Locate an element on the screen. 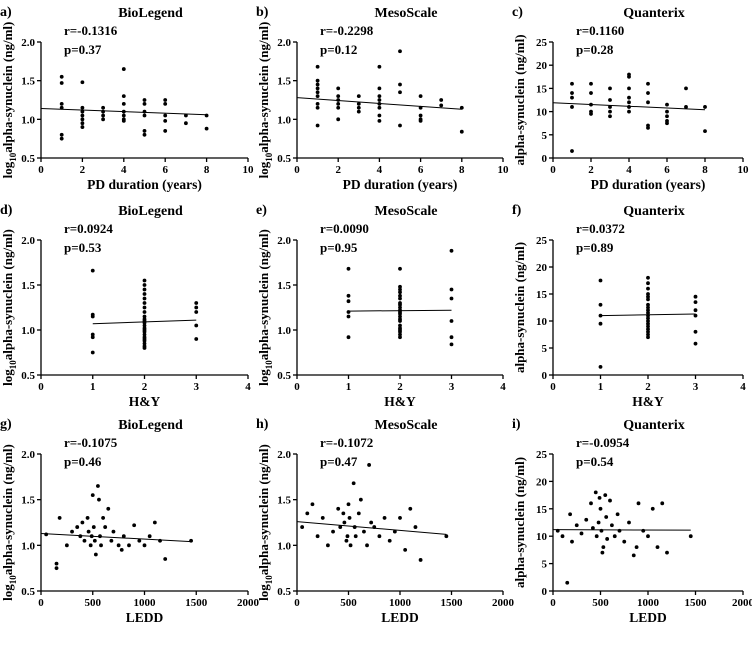 This screenshot has width=752, height=651. panel-8-y-tick-label: 2.0 is located at coordinates (284, 455).